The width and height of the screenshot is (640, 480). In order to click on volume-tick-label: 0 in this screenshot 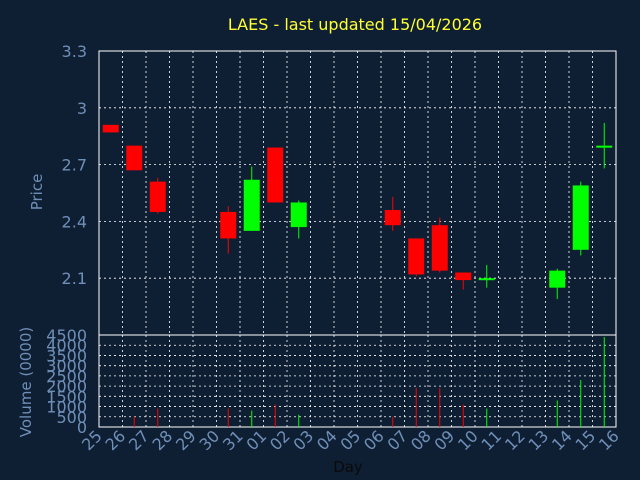, I will do `click(82, 427)`.